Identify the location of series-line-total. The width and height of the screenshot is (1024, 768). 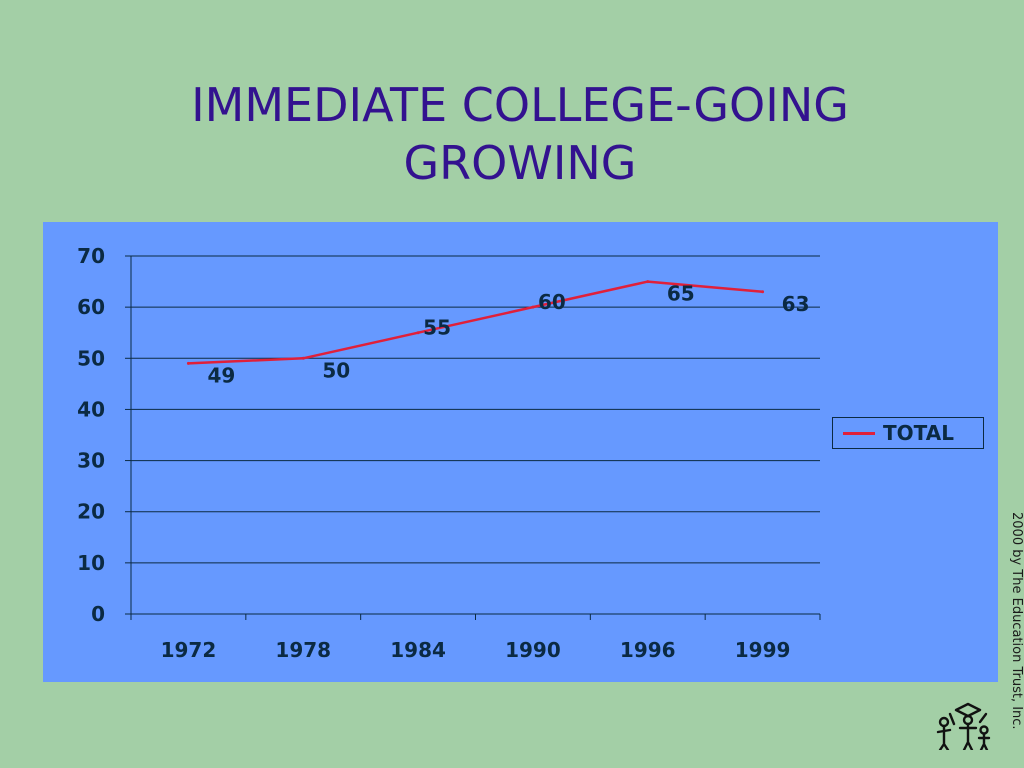
(475, 322).